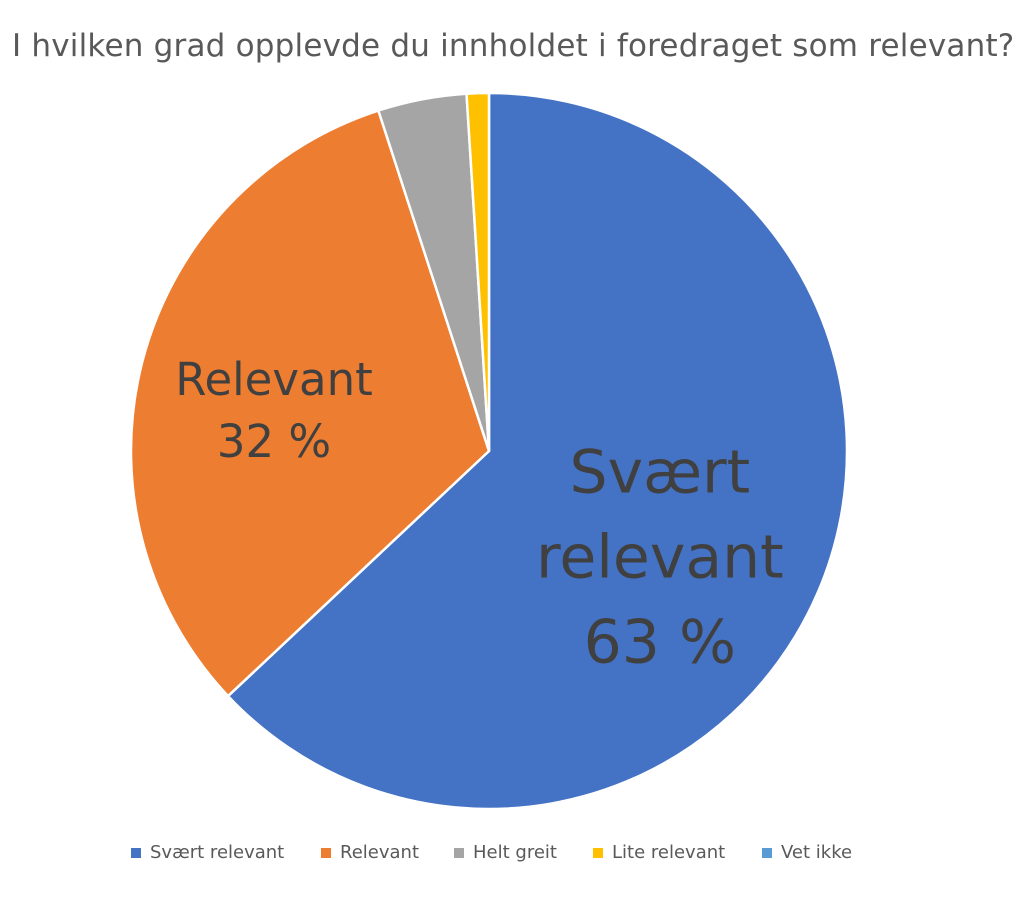 The height and width of the screenshot is (906, 1024). Describe the element at coordinates (660, 558) in the screenshot. I see `data-label-0-line-1: relevant` at that location.